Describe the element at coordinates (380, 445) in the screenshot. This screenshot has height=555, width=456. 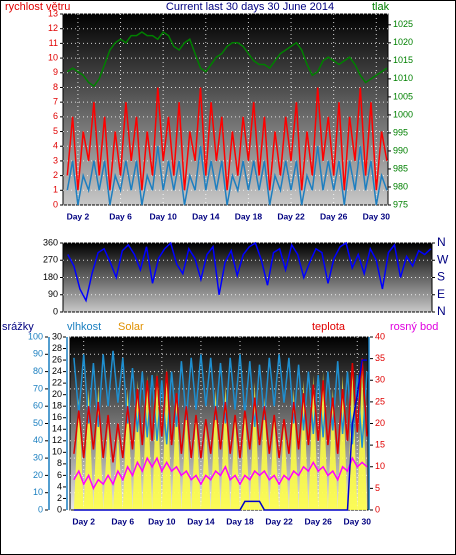
I see `y-tick-label: 15` at that location.